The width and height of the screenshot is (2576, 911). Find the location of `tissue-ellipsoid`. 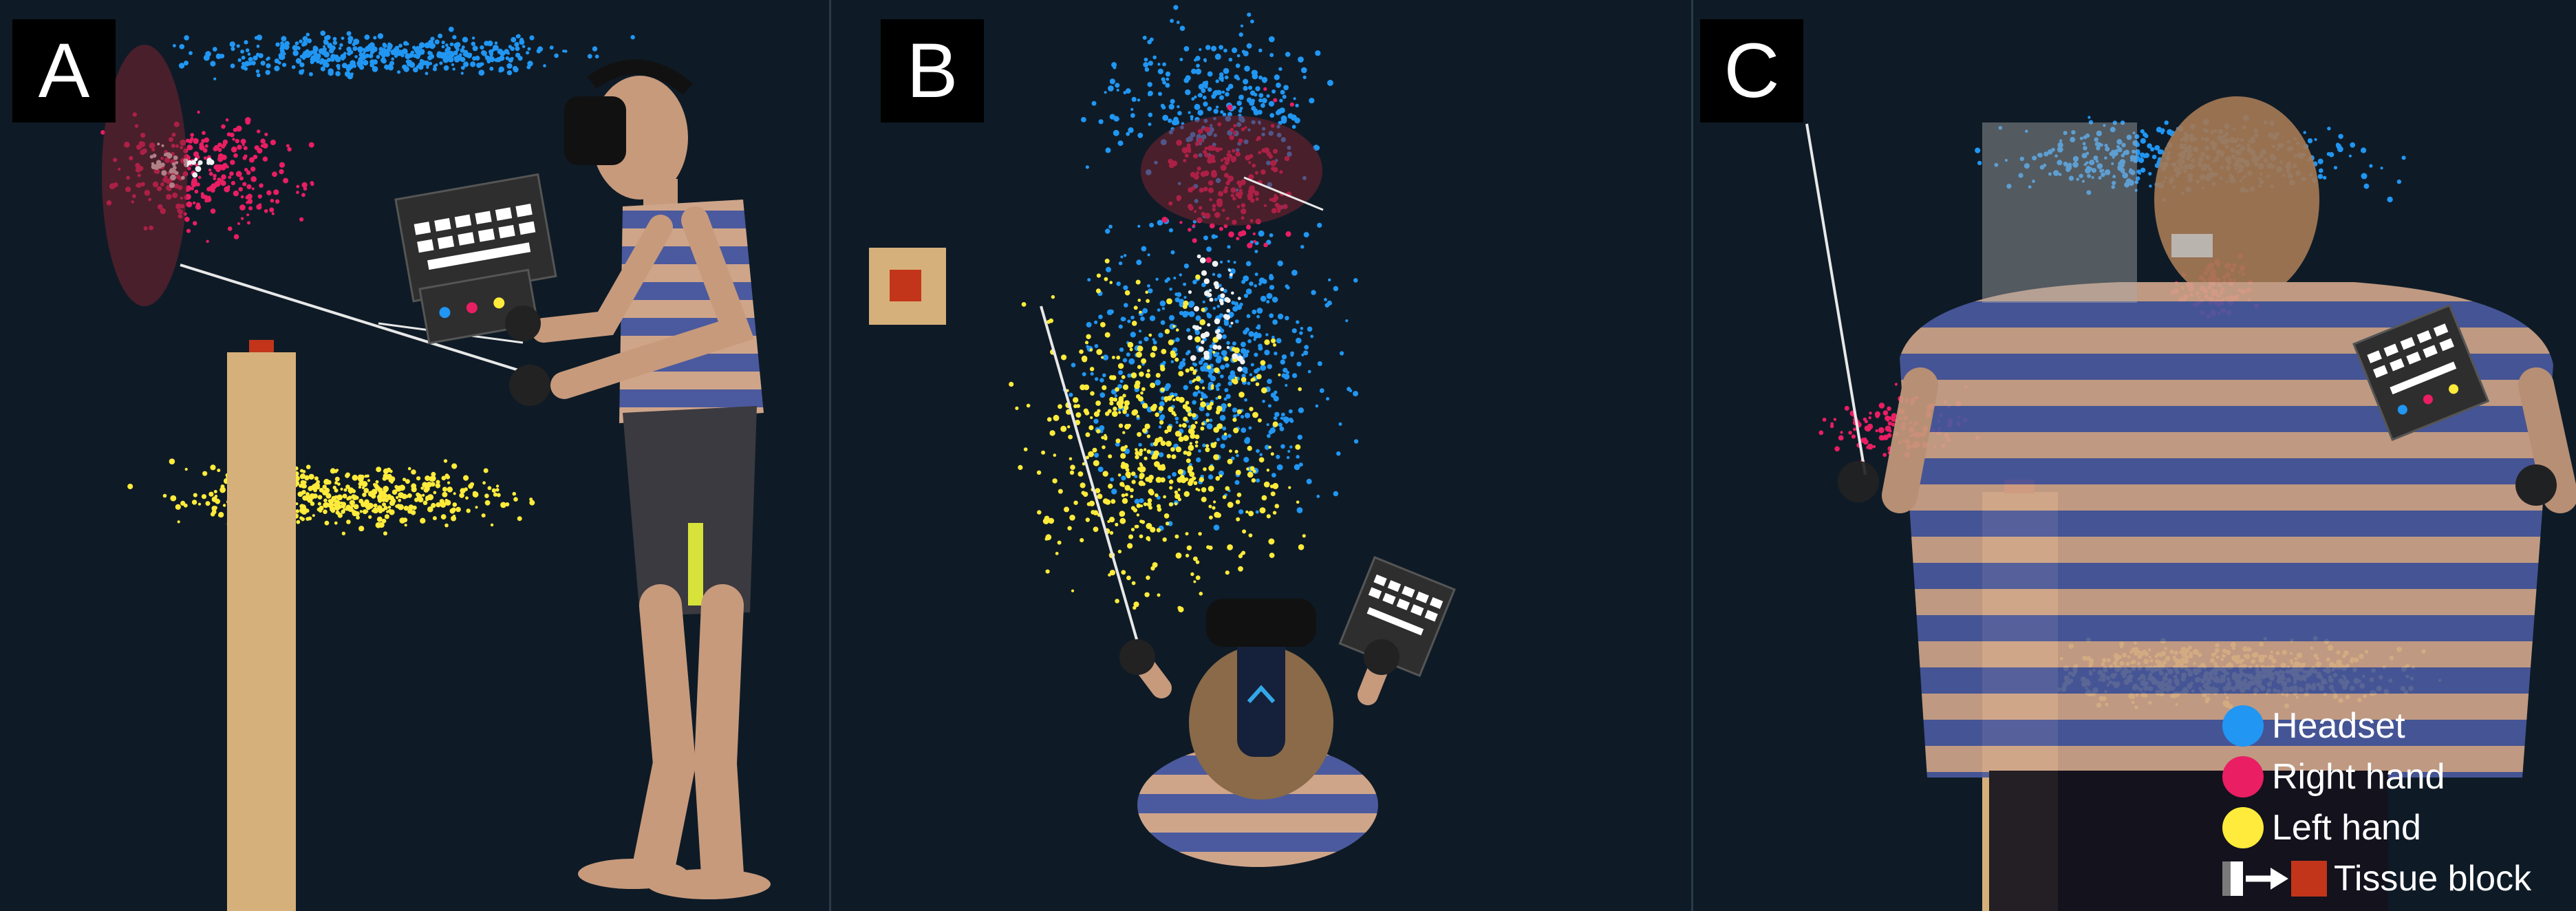

tissue-ellipsoid is located at coordinates (144, 175).